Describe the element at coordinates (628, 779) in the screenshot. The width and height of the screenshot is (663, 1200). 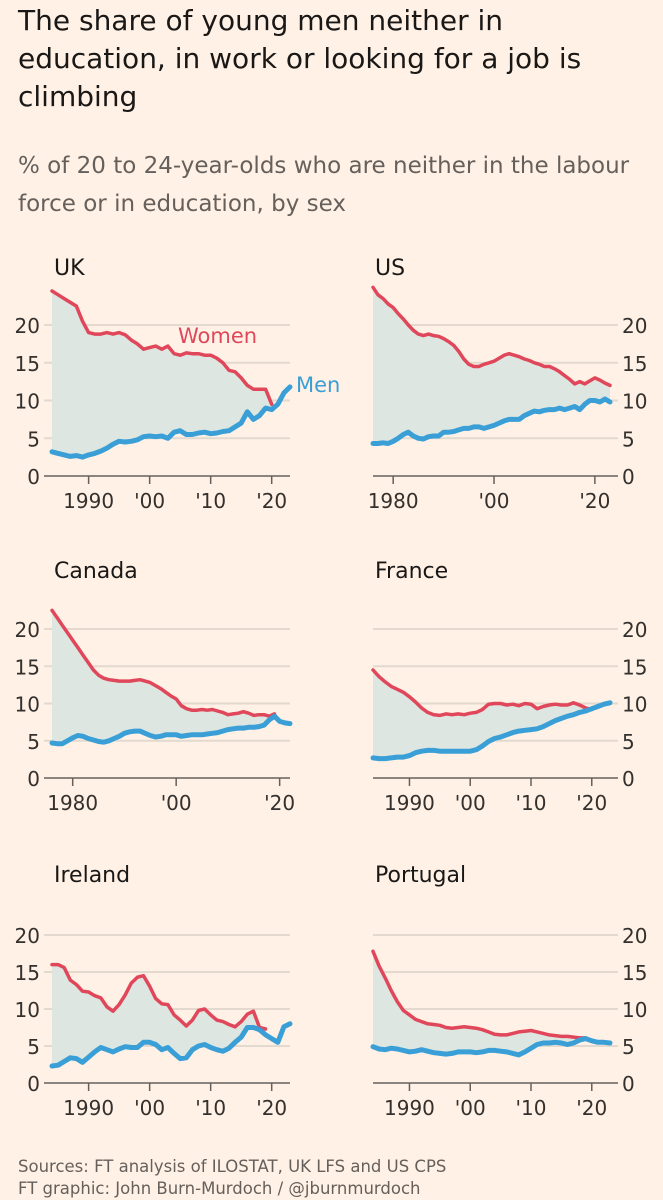
I see `france-ytick-label: 0` at that location.